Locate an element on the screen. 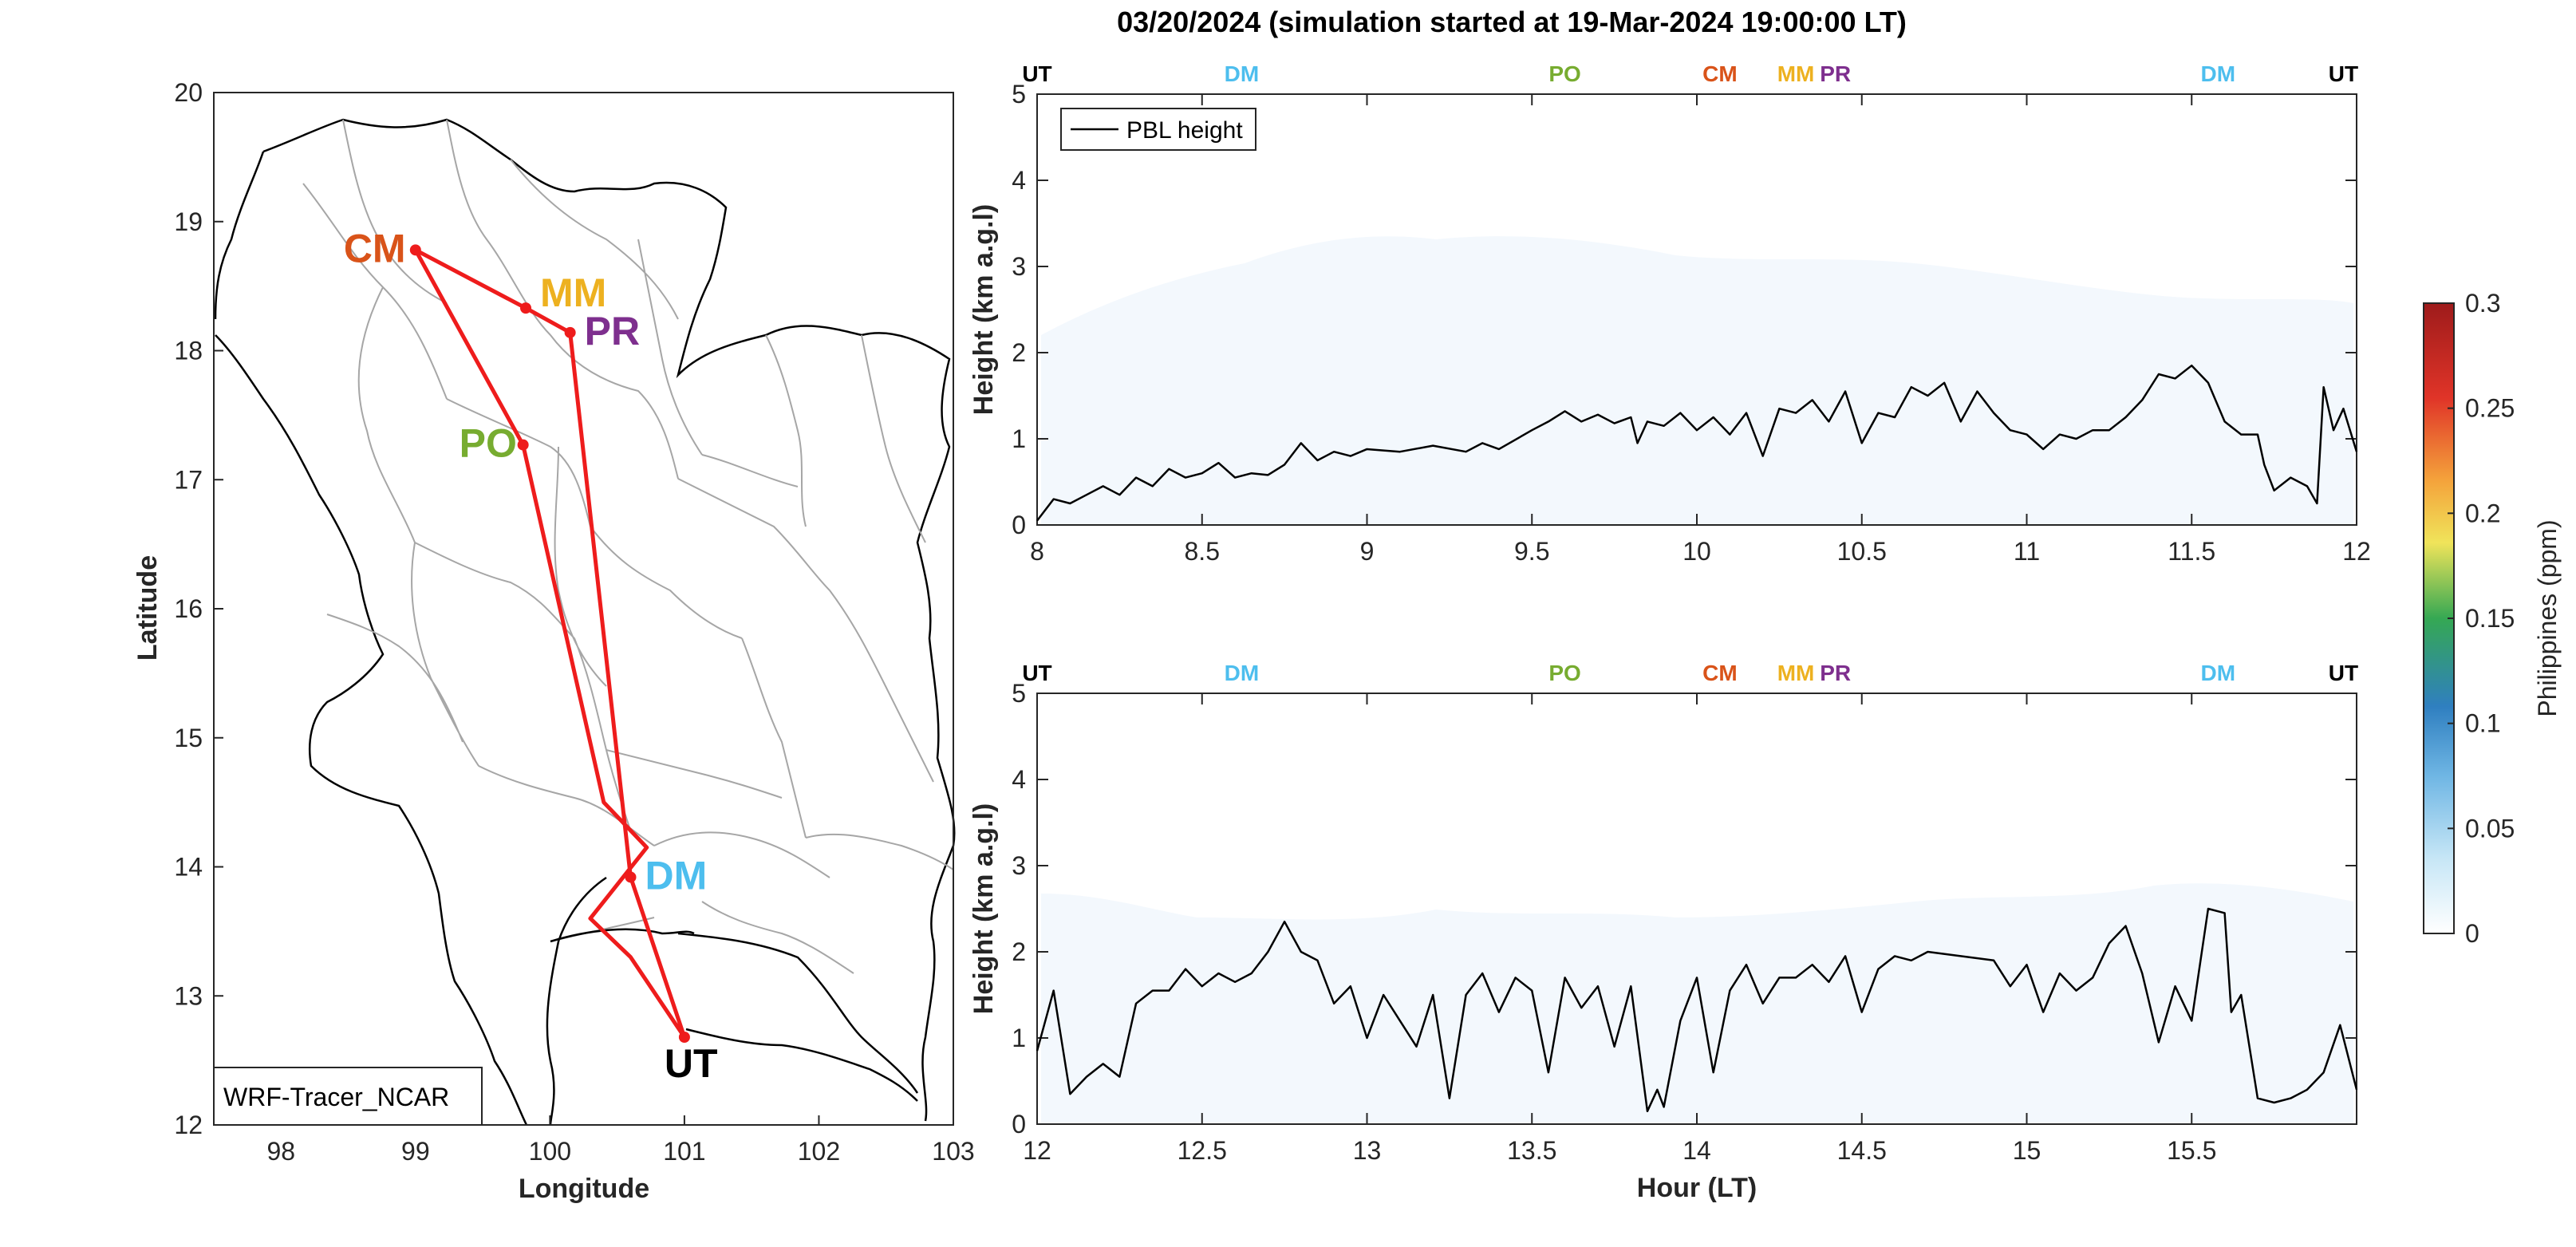 This screenshot has width=2576, height=1247. panel-2-pbl-line is located at coordinates (1697, 1010).